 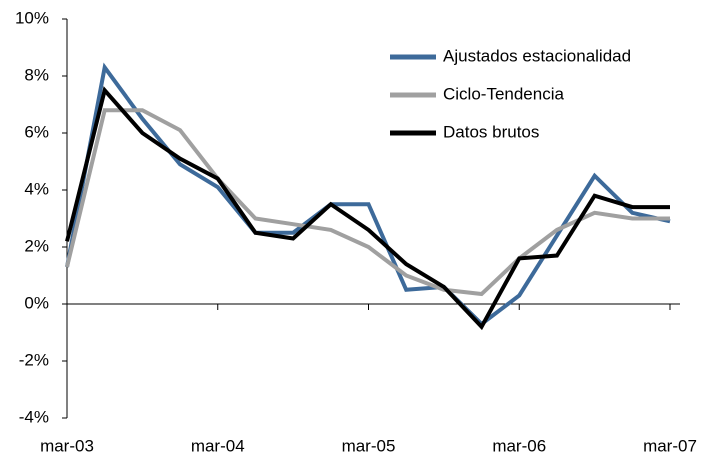 What do you see at coordinates (32, 17) in the screenshot?
I see `y-tick-label: 10%` at bounding box center [32, 17].